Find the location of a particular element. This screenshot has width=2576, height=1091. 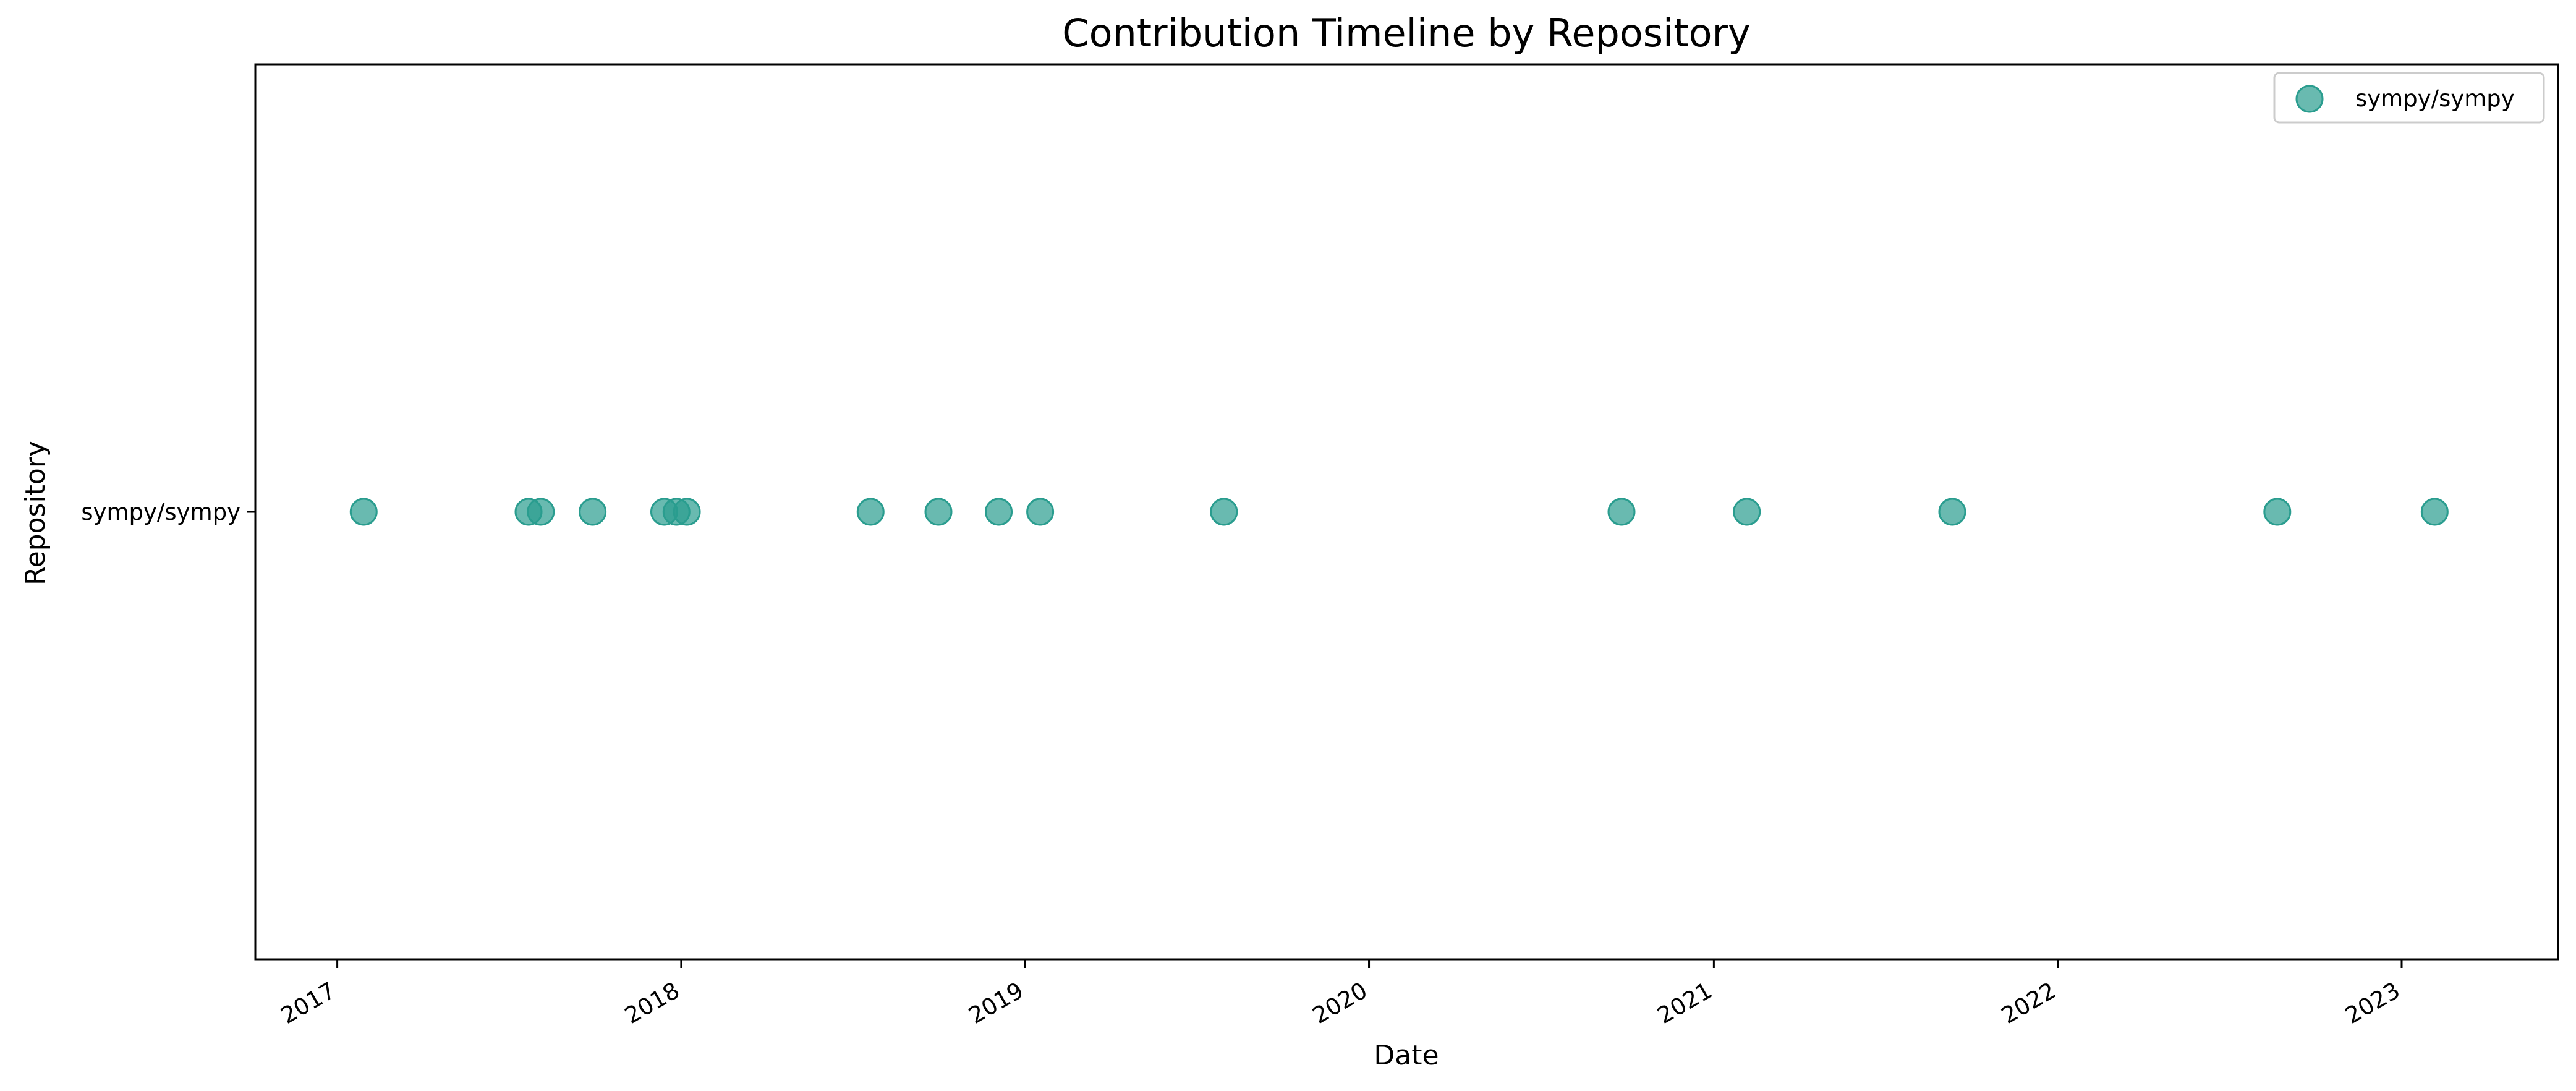

x-tick-label: 2022 is located at coordinates (2028, 1003).